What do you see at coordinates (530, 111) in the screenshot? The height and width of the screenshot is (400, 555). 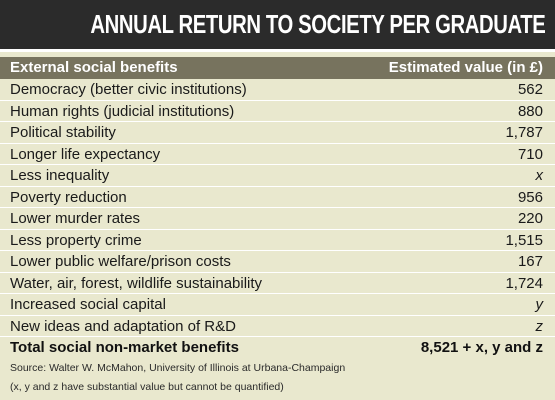 I see `benefit-value: 880` at bounding box center [530, 111].